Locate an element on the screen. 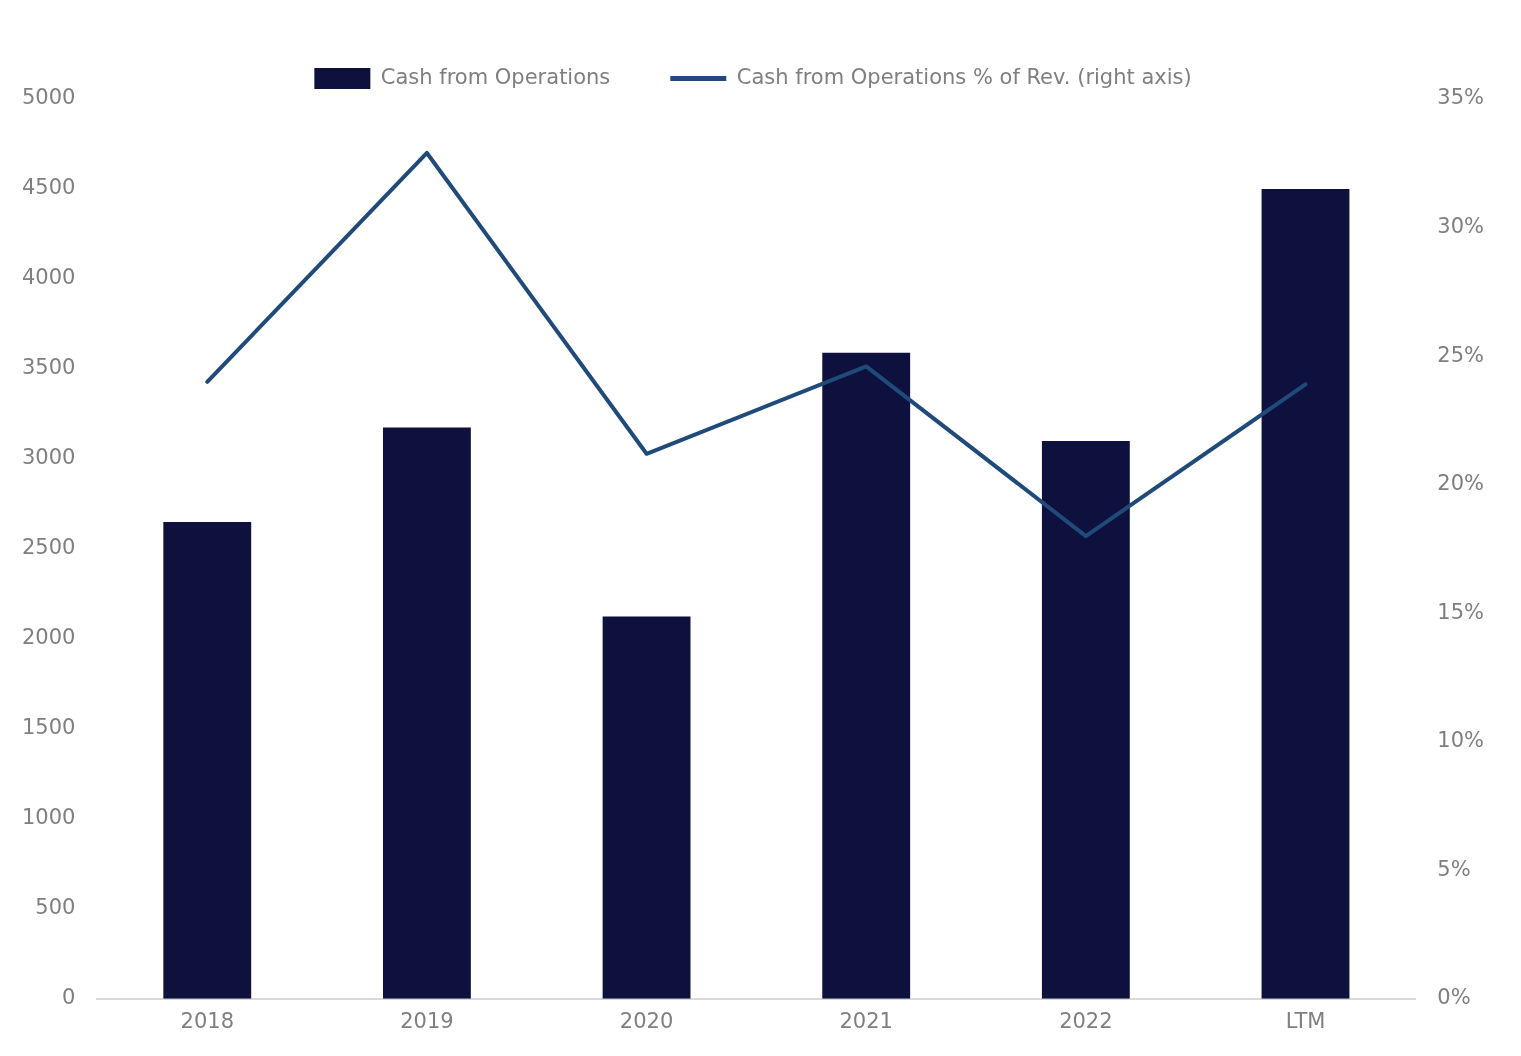  x-tick-label: 2019 is located at coordinates (427, 1020).